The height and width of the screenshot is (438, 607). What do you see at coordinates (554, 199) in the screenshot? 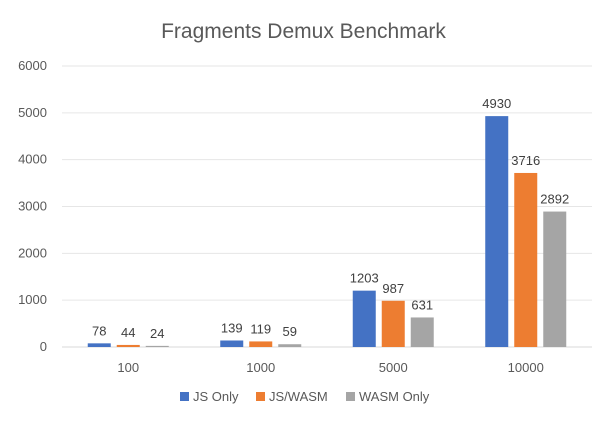
I see `data-label: 2892` at bounding box center [554, 199].